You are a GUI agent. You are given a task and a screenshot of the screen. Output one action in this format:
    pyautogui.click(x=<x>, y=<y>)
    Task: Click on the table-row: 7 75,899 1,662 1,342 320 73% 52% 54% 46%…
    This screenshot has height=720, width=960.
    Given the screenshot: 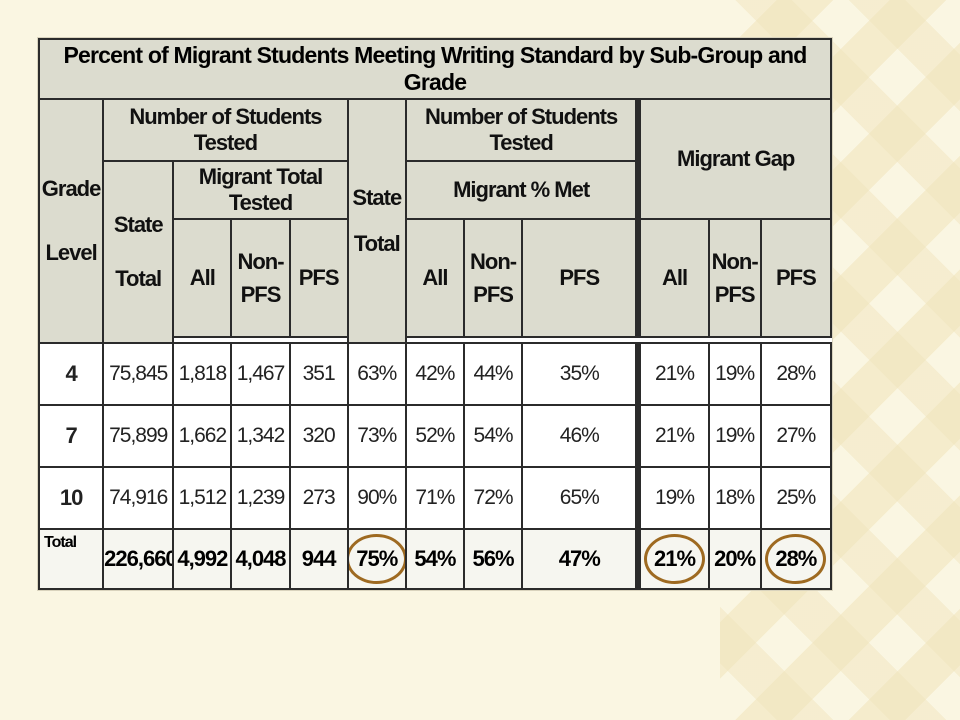 What is the action you would take?
    pyautogui.click(x=435, y=436)
    